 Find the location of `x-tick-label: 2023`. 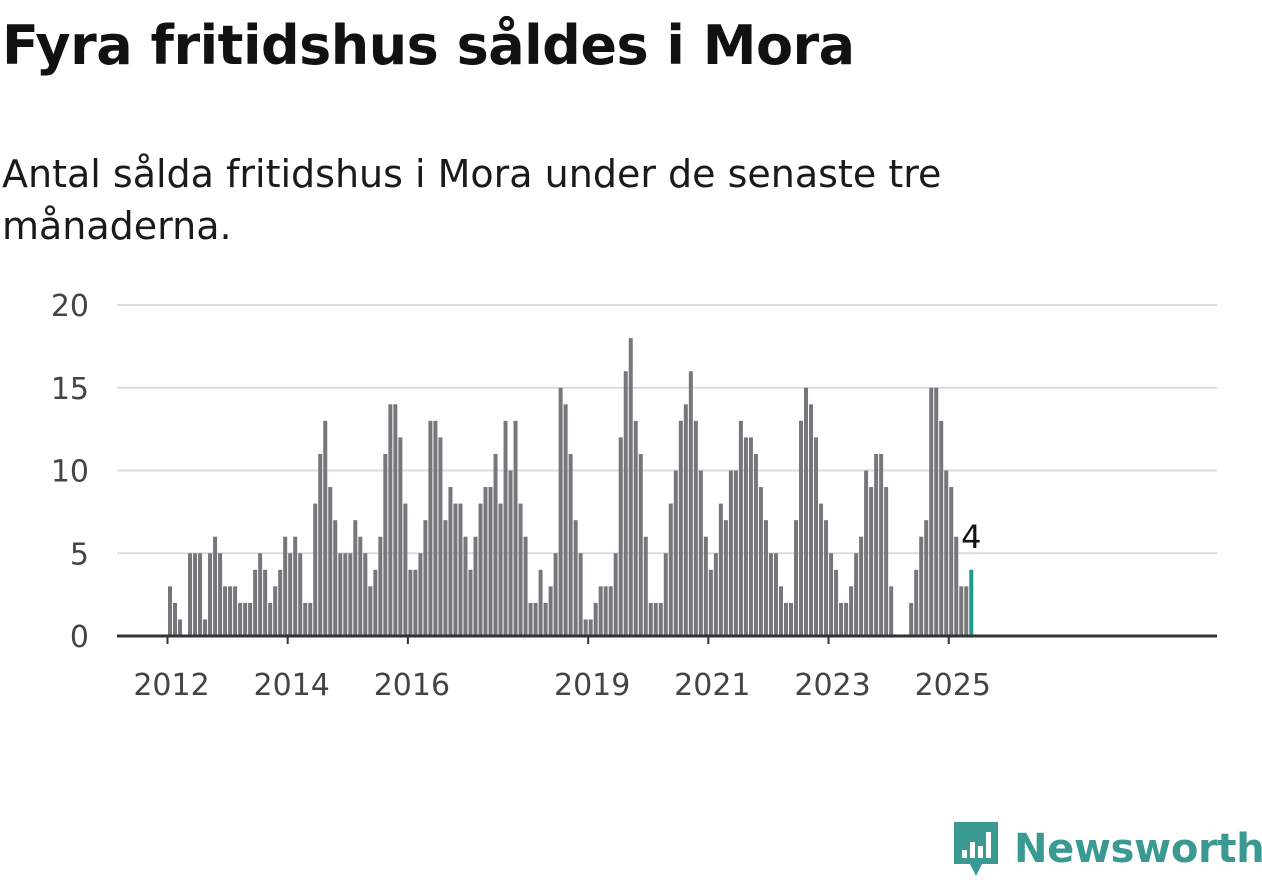

x-tick-label: 2023 is located at coordinates (832, 685).